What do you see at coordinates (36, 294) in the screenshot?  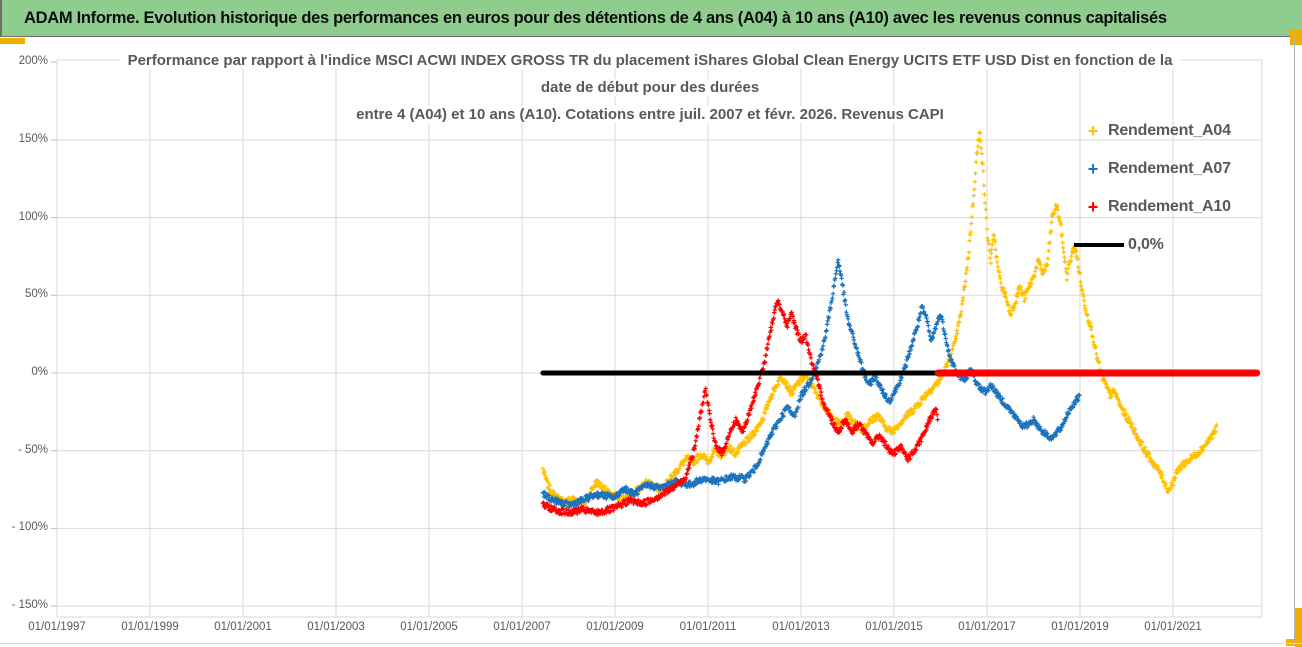 I see `y-axis-label: 50%` at bounding box center [36, 294].